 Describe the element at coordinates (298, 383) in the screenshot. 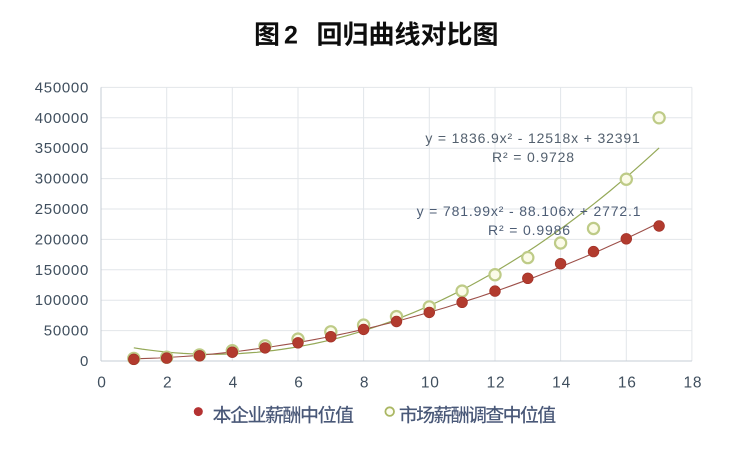

I see `svg-text: 6` at that location.